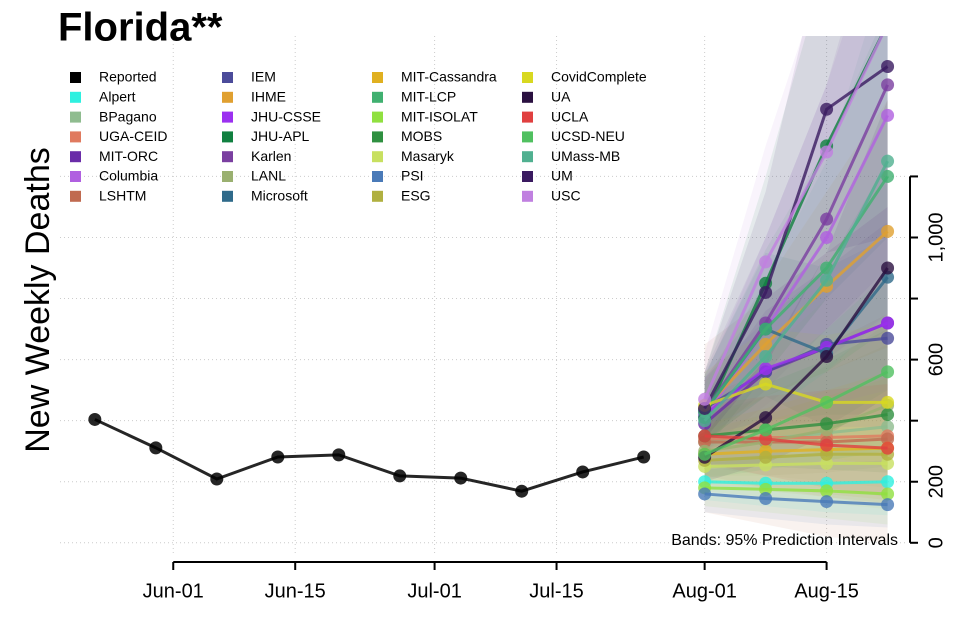 The width and height of the screenshot is (969, 622). I want to click on legend-label: MIT-LCP, so click(428, 97).